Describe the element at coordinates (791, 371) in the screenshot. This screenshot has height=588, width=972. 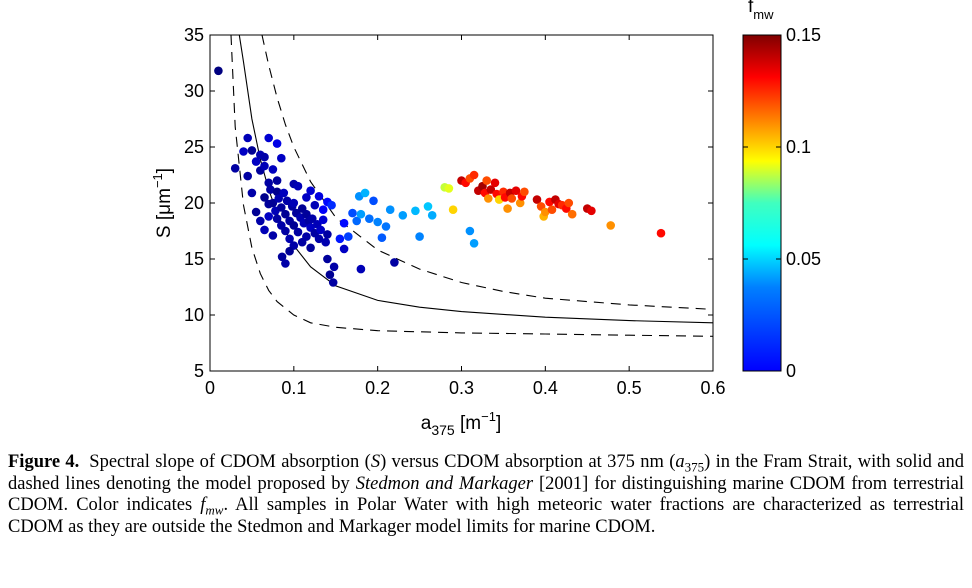
I see `colorbar-tick-label: 0` at that location.